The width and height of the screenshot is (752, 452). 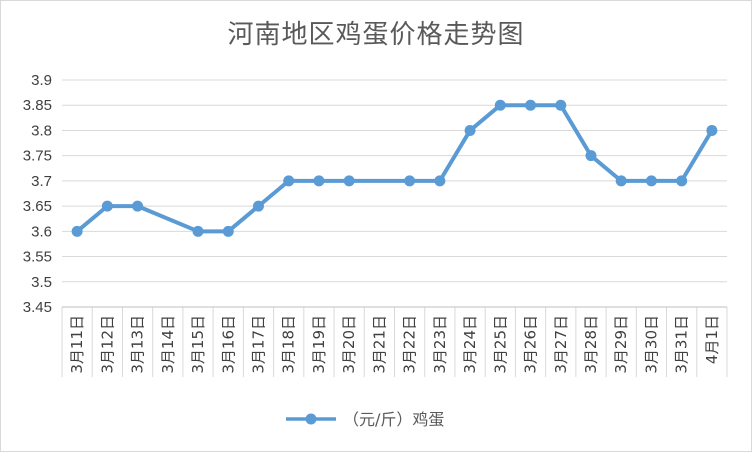 What do you see at coordinates (107, 344) in the screenshot?
I see `x-tick-label: 3月12日` at bounding box center [107, 344].